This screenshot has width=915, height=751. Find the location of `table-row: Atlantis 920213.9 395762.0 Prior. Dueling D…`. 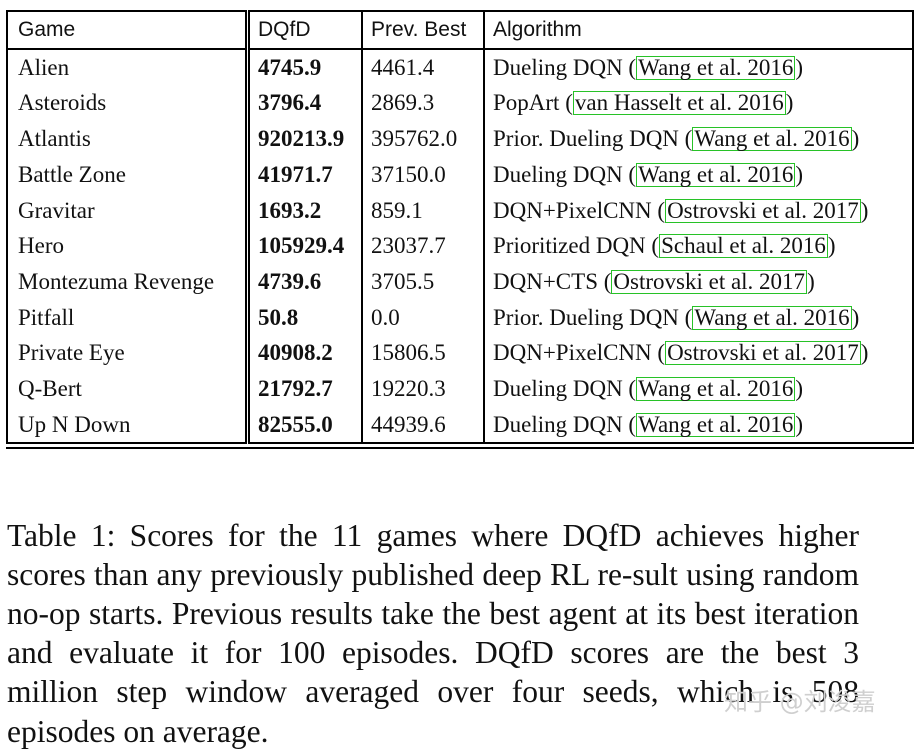

table-row: Atlantis 920213.9 395762.0 Prior. Dueling D… is located at coordinates (460, 139).